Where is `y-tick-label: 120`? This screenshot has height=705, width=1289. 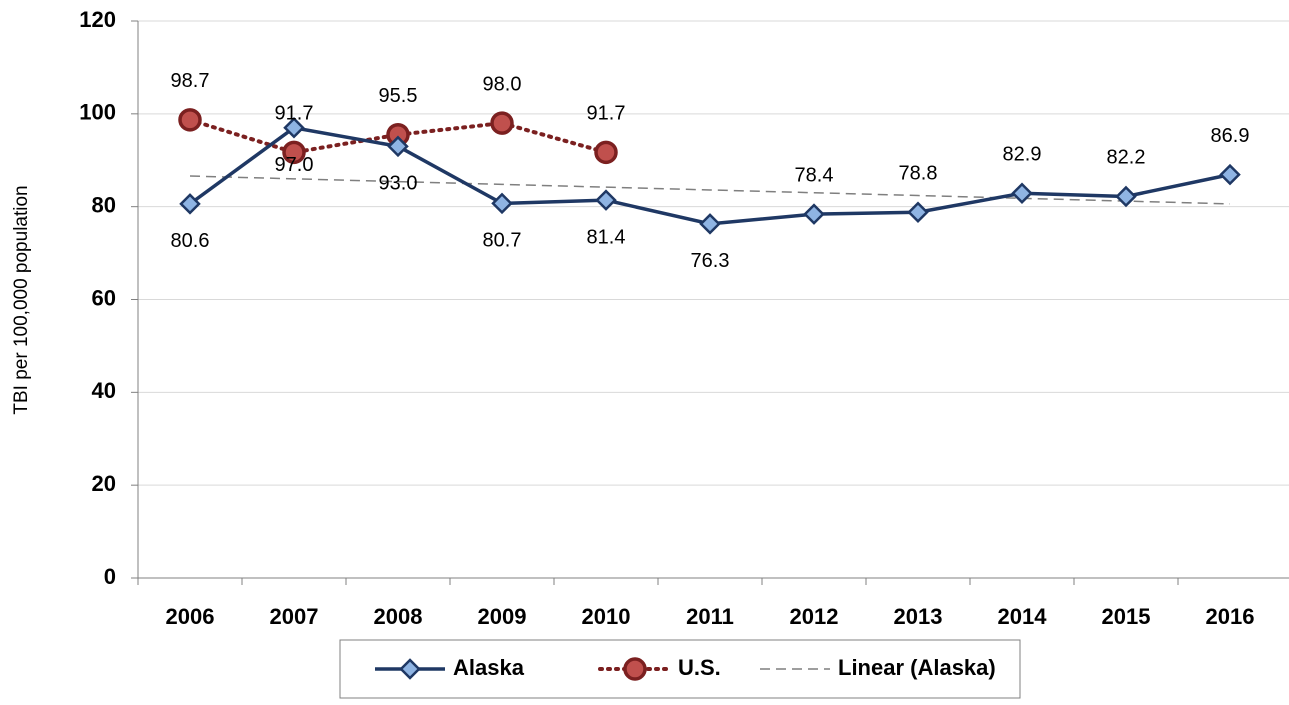
y-tick-label: 120 is located at coordinates (97, 19).